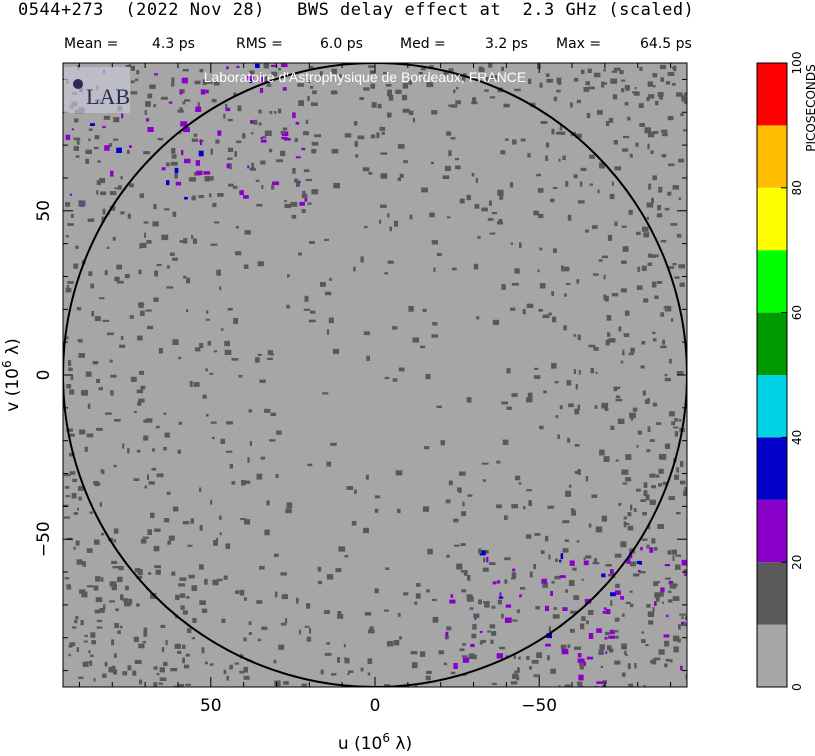 The height and width of the screenshot is (756, 815). I want to click on colorbar-tick-label: 0, so click(797, 687).